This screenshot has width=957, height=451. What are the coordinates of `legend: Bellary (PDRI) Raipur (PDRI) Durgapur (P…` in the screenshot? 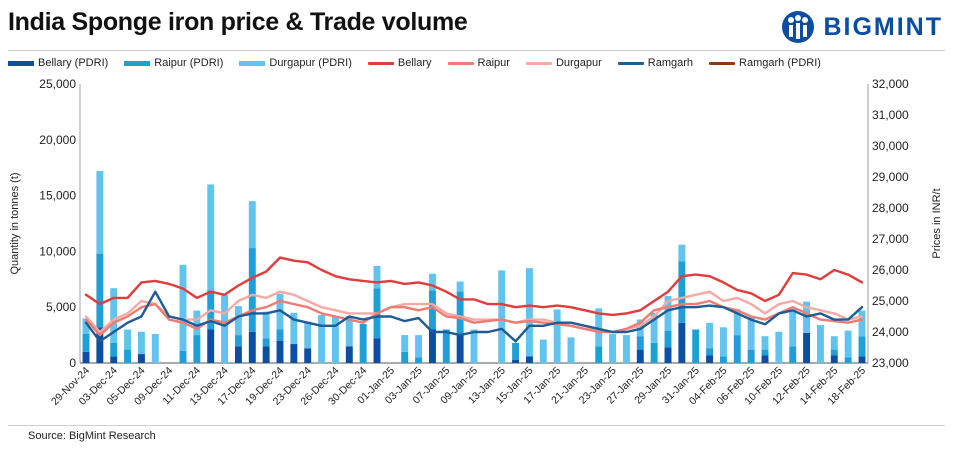 It's located at (422, 63).